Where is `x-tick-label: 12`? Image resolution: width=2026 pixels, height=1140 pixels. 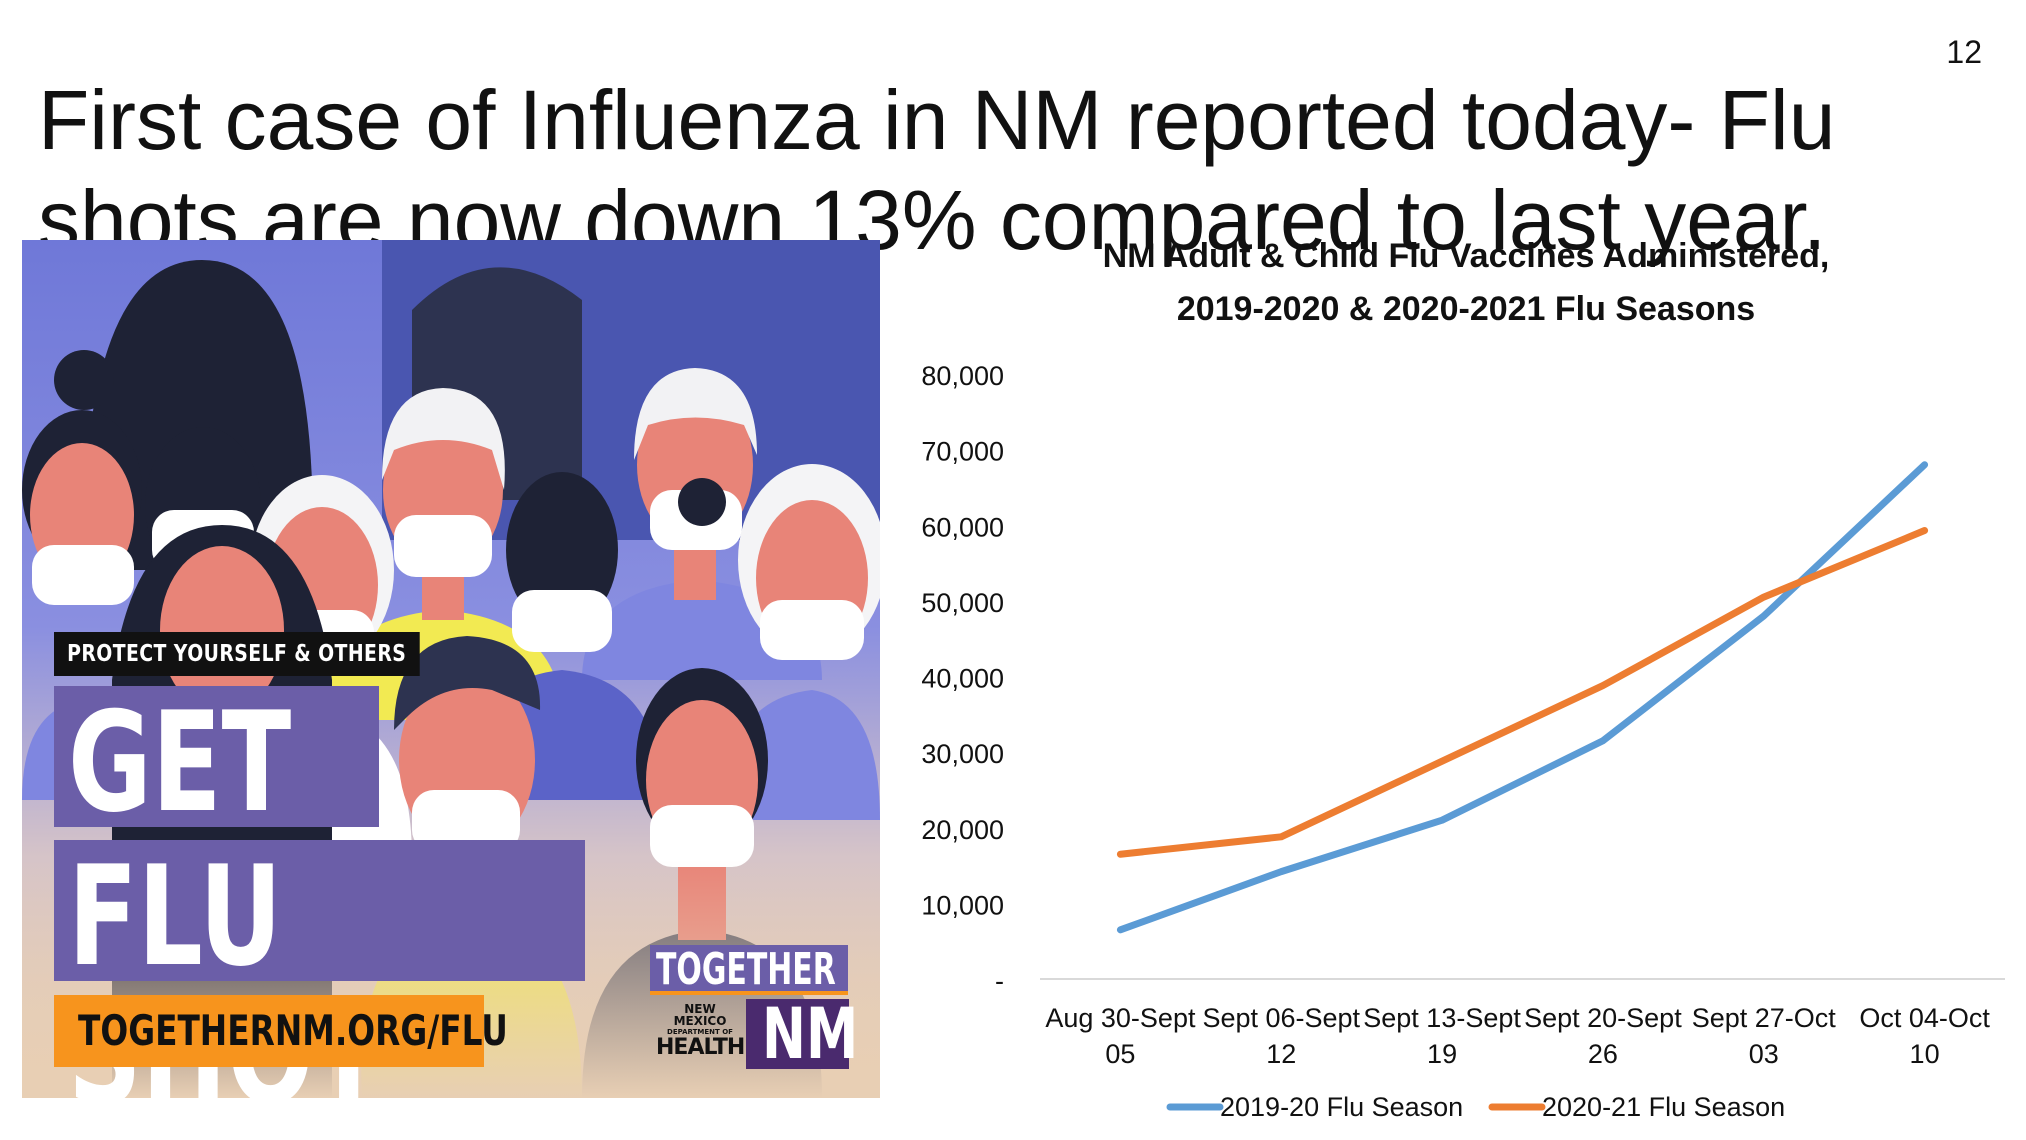
x-tick-label: 12 is located at coordinates (1281, 1054).